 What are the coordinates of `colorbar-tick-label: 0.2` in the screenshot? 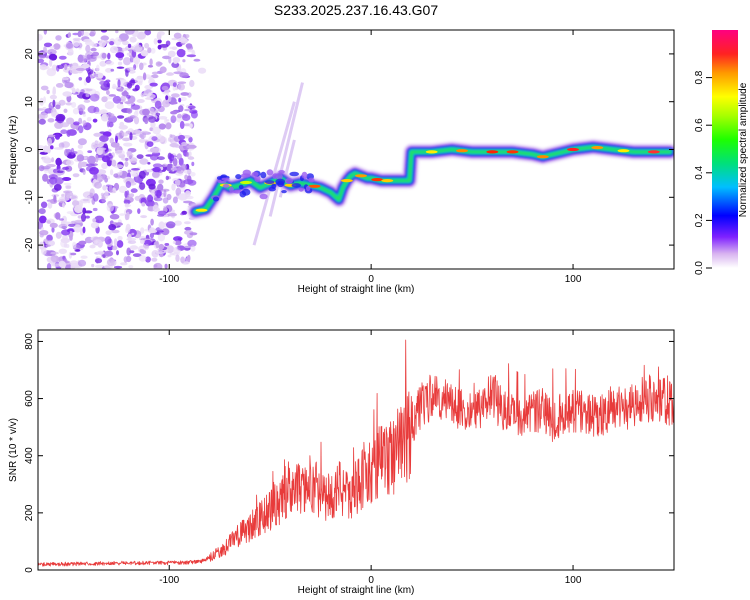 It's located at (699, 220).